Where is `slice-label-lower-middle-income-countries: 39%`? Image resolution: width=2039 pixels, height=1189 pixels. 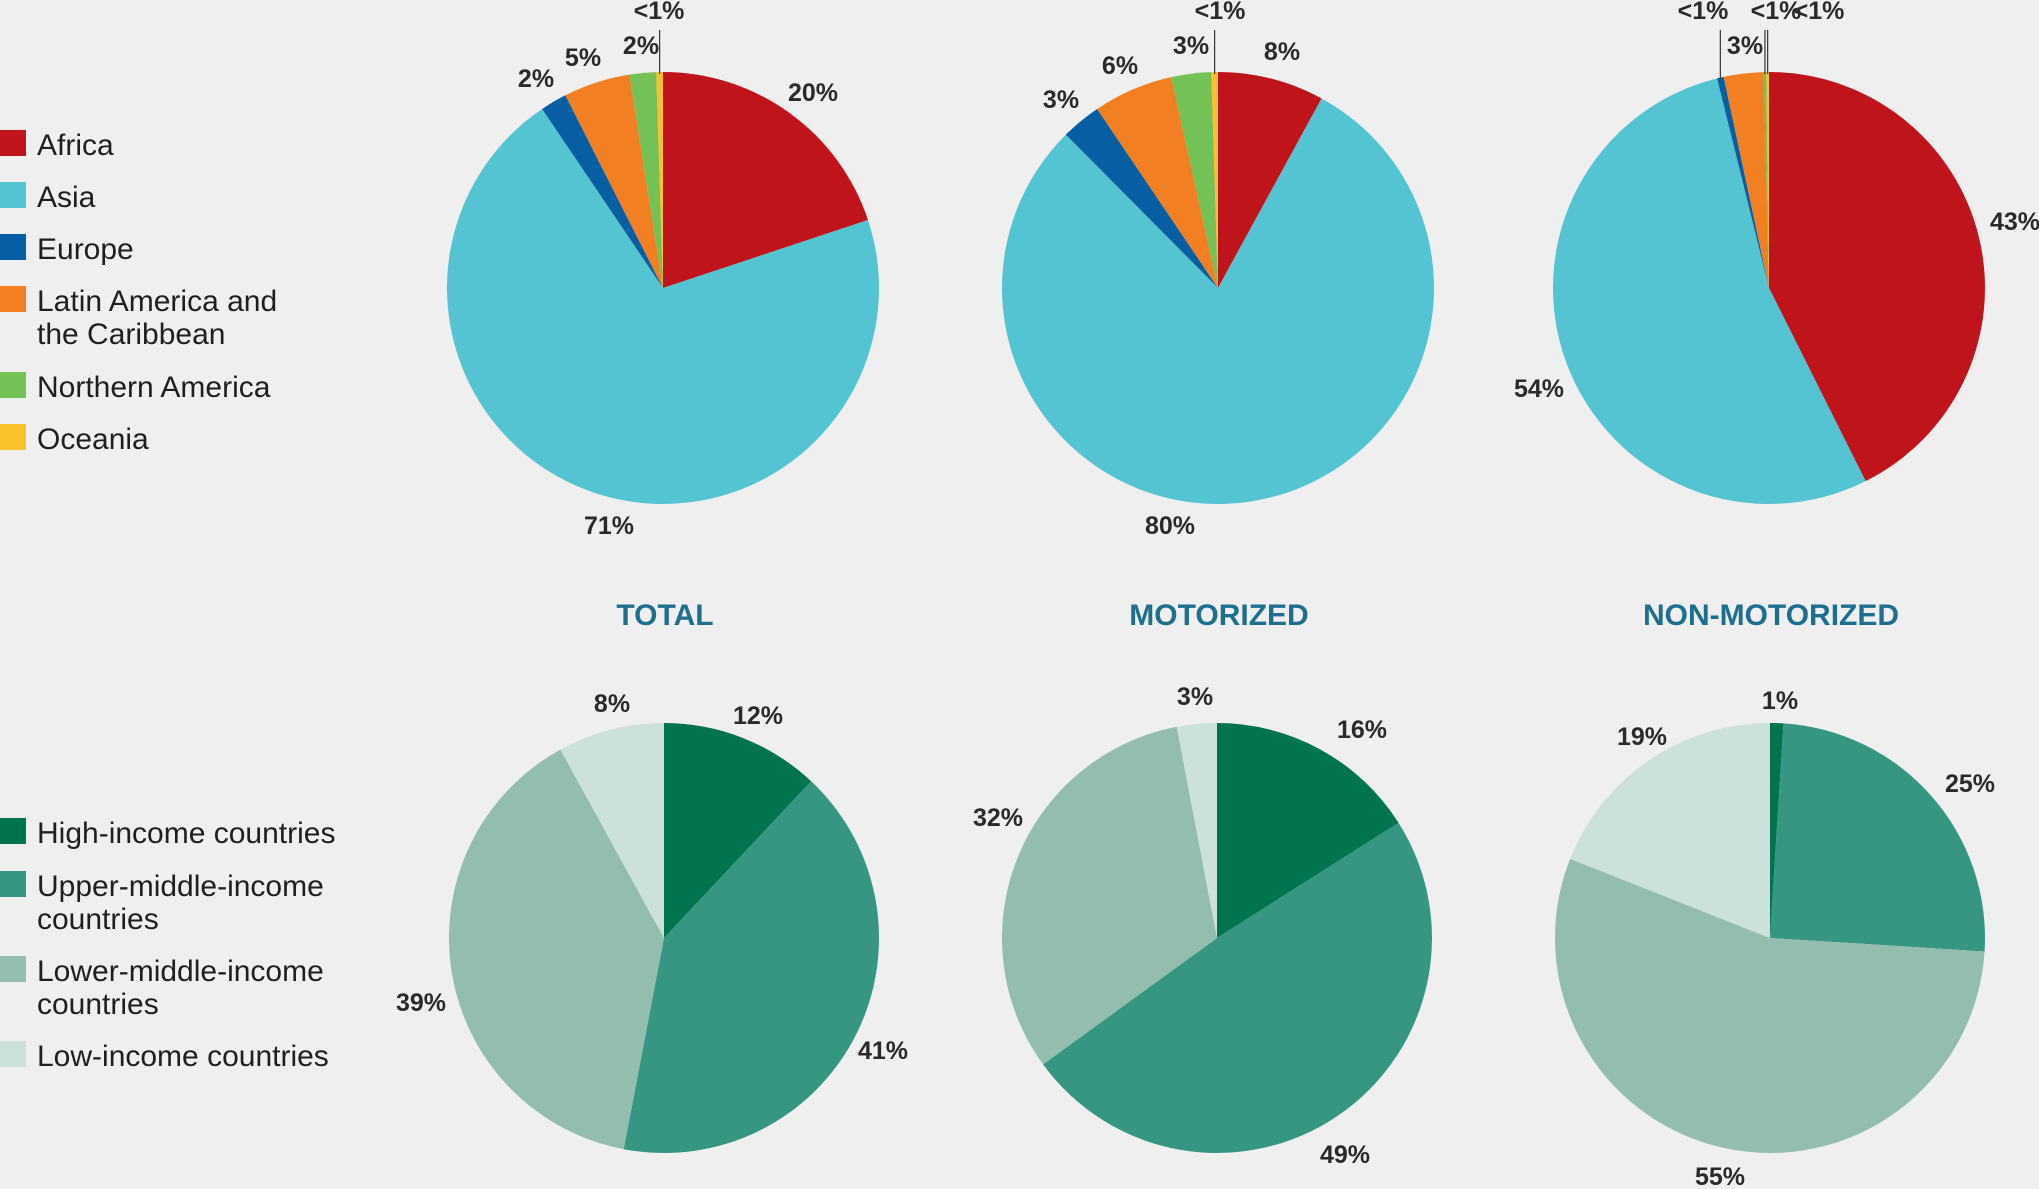
slice-label-lower-middle-income-countries: 39% is located at coordinates (421, 1003).